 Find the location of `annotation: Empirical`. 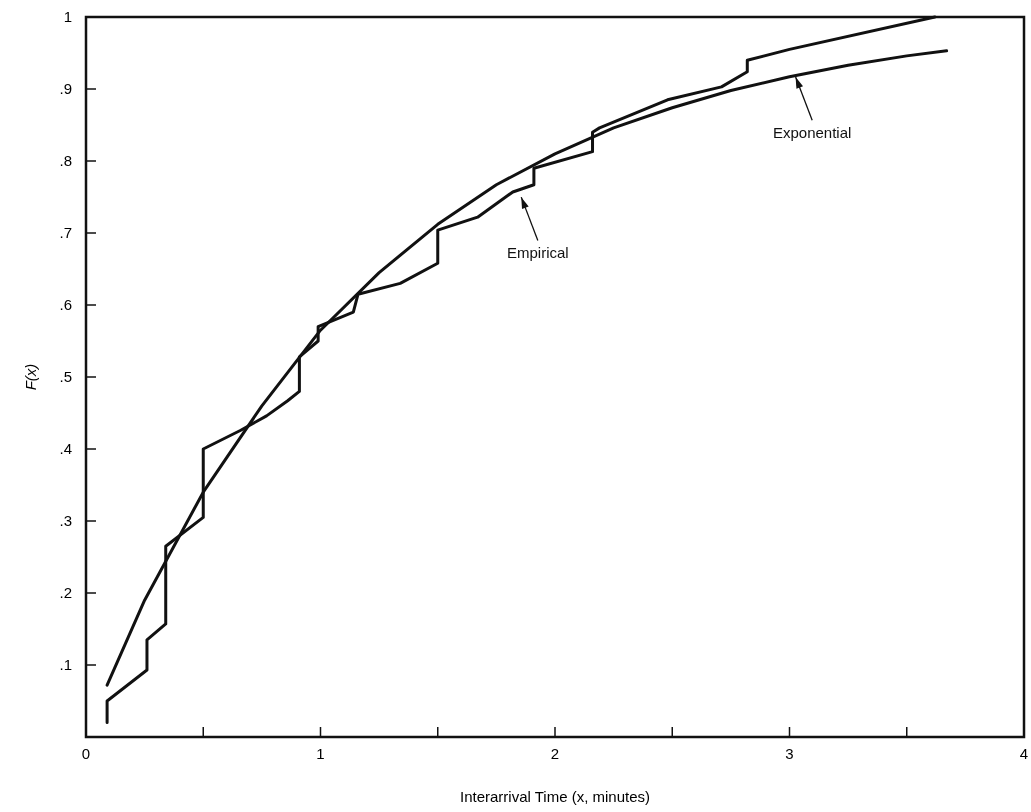

annotation: Empirical is located at coordinates (537, 253).